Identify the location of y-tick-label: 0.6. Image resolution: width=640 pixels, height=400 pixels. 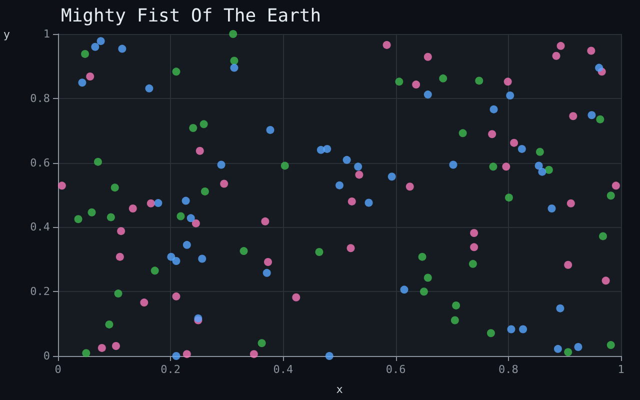
(40, 163).